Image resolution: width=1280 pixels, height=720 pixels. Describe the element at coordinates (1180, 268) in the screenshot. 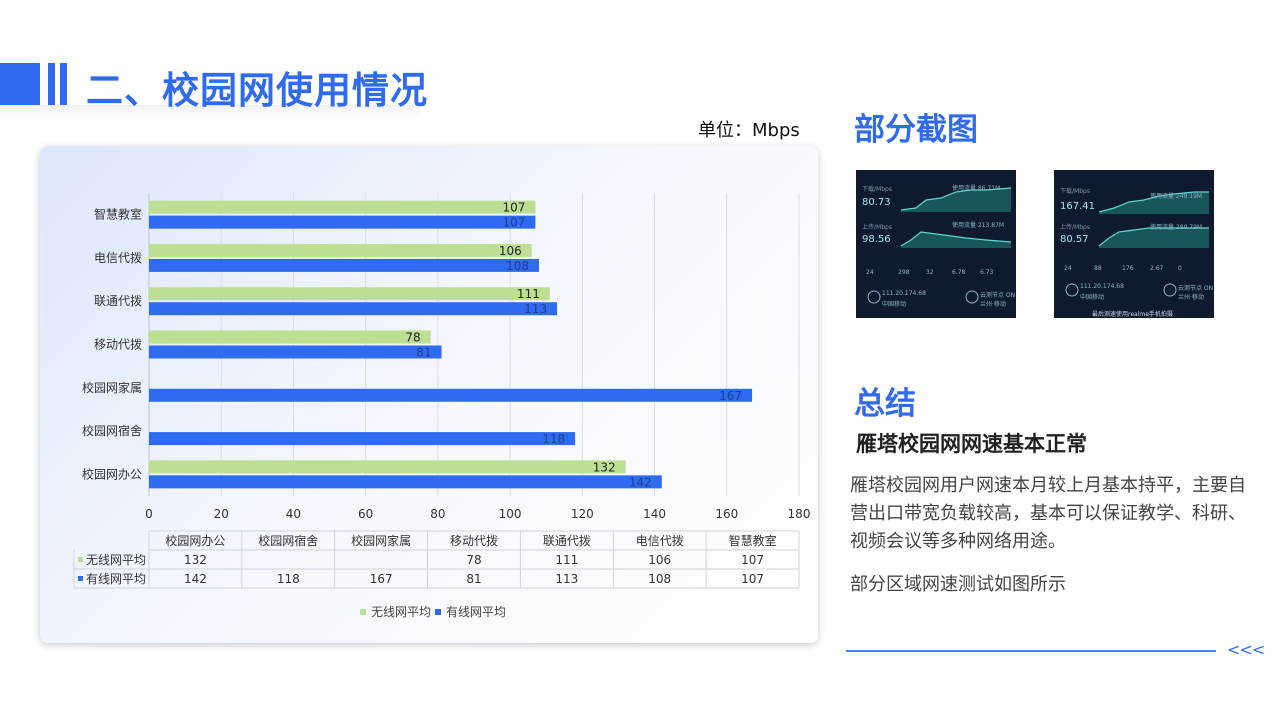

I see `stat-value: 0` at that location.